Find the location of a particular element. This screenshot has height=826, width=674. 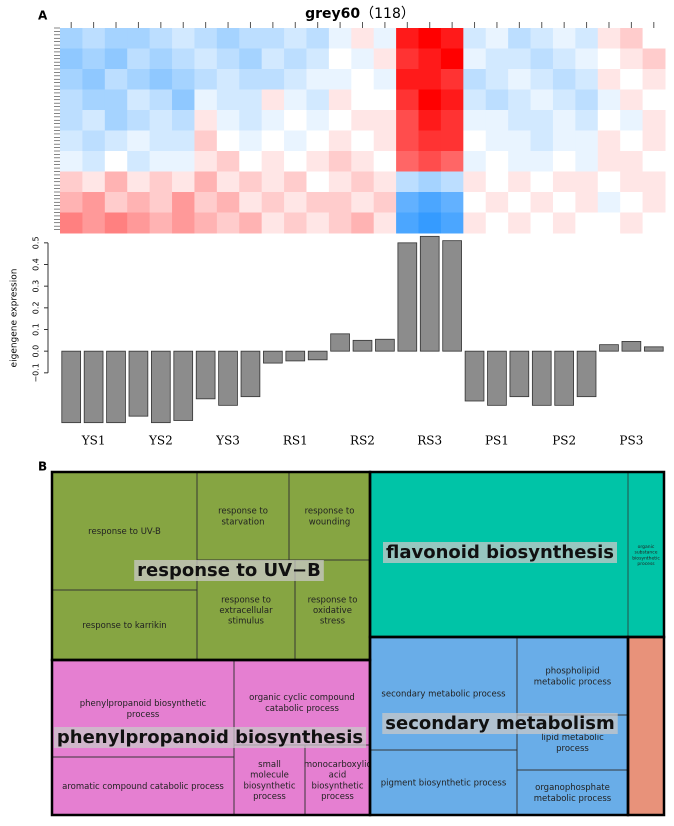

y-tick-label: 0.3 is located at coordinates (36, 286).